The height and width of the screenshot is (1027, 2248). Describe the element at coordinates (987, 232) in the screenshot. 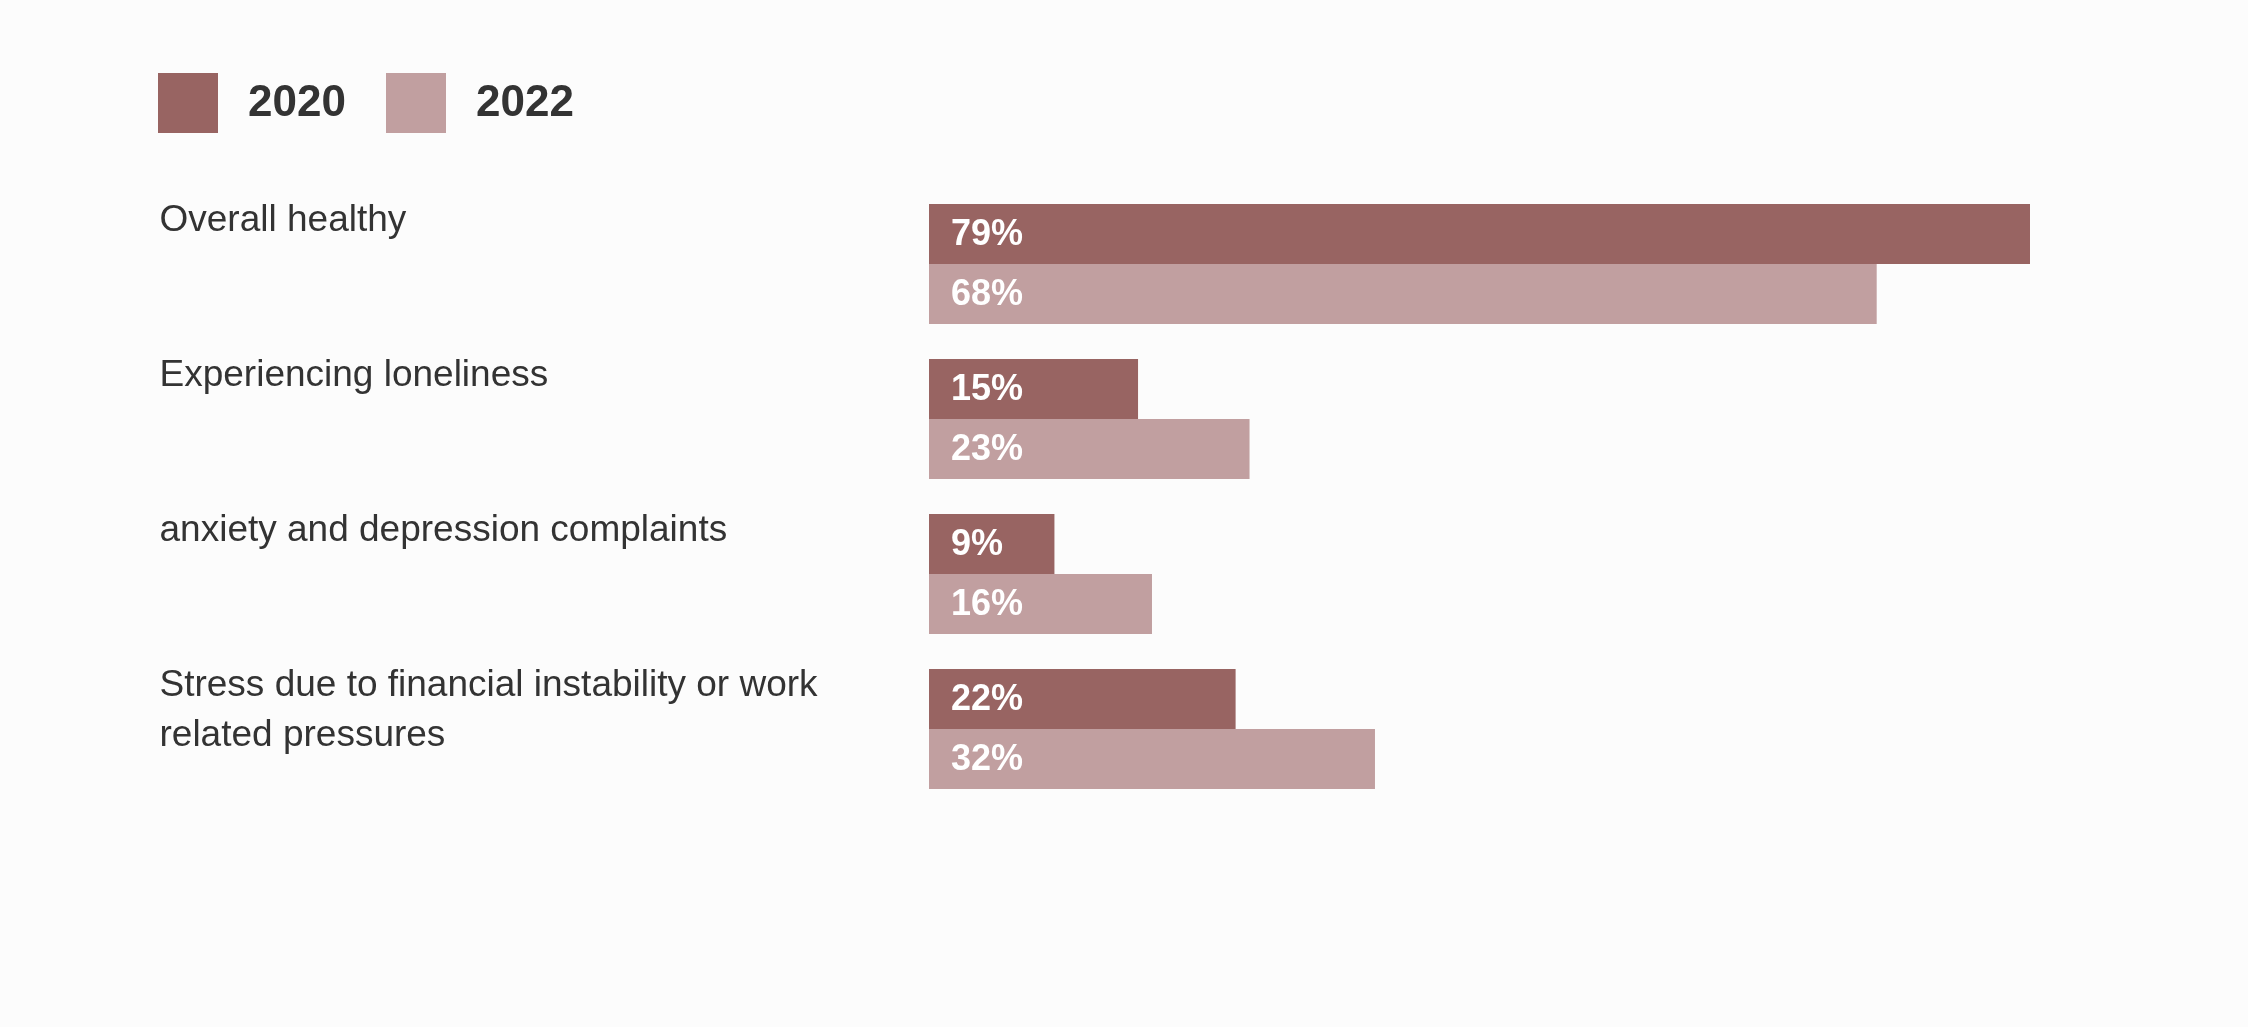

I see `data-label: 79%` at that location.